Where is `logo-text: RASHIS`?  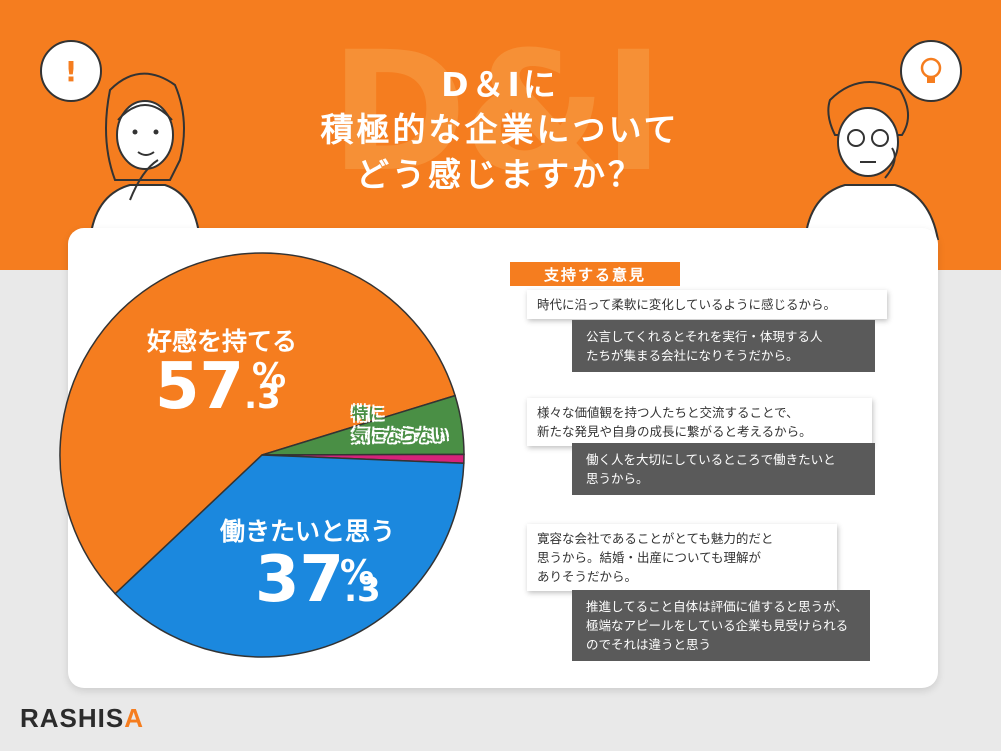 logo-text: RASHIS is located at coordinates (72, 718).